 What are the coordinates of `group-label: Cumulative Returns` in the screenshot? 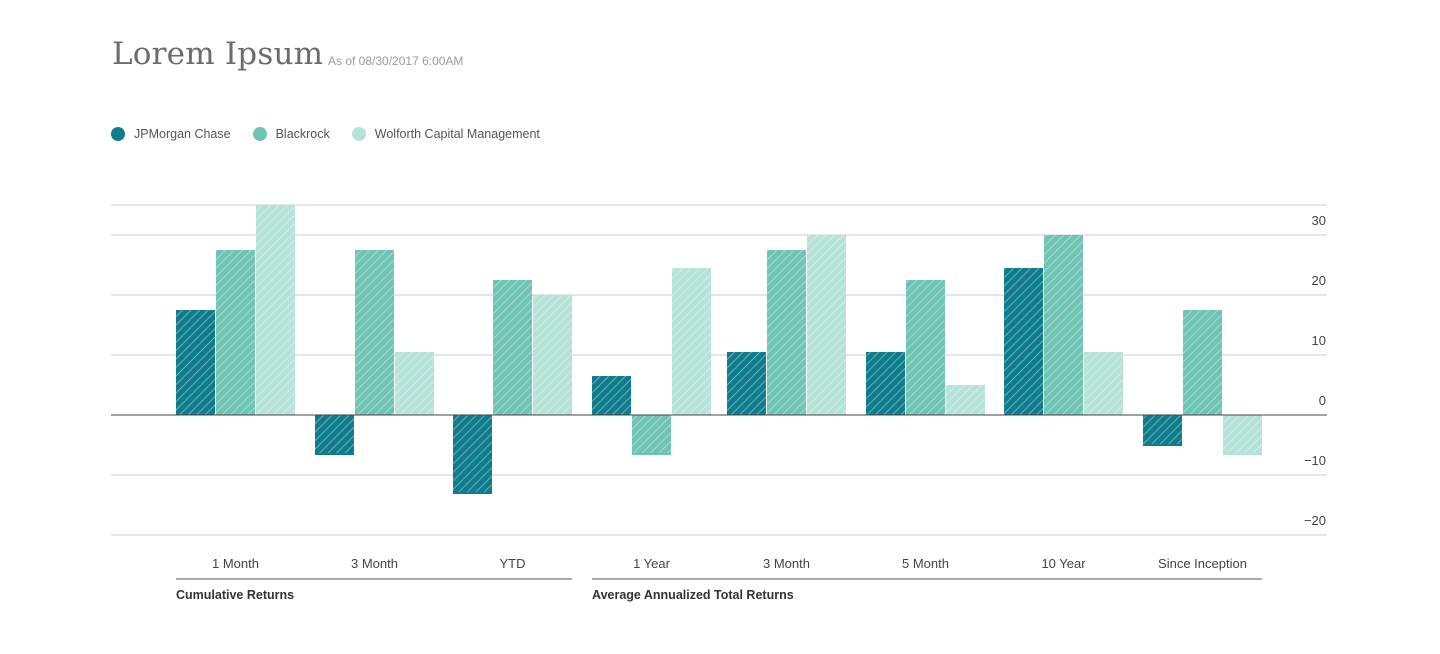 It's located at (235, 595).